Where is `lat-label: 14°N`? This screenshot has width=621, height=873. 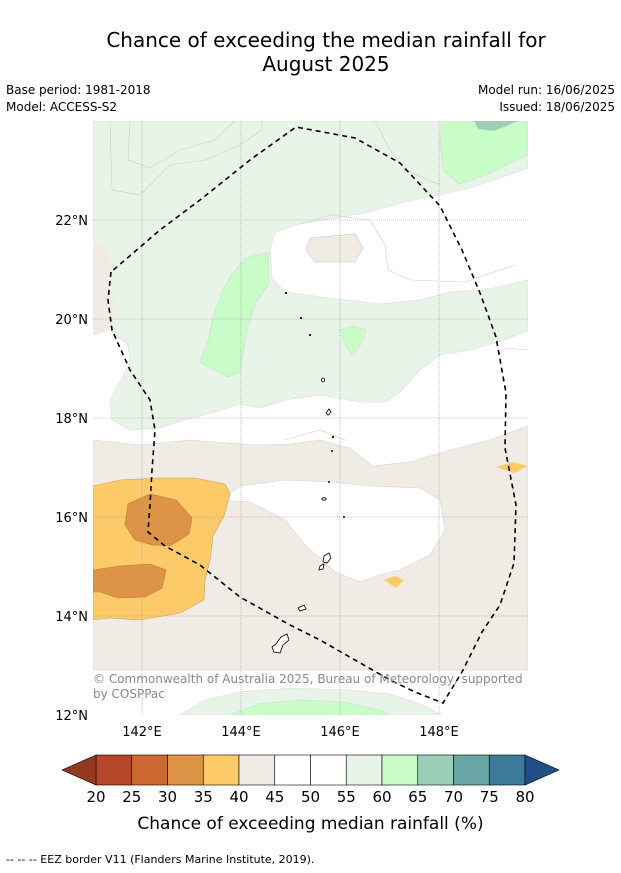
lat-label: 14°N is located at coordinates (71, 617).